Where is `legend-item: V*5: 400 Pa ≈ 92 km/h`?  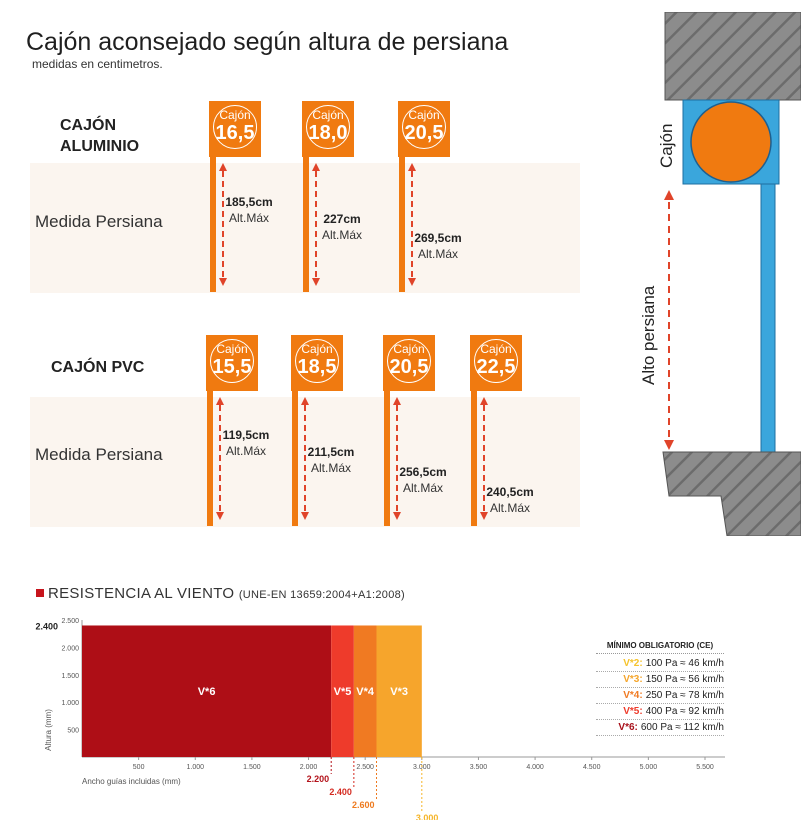
legend-item: V*5: 400 Pa ≈ 92 km/h is located at coordinates (660, 712).